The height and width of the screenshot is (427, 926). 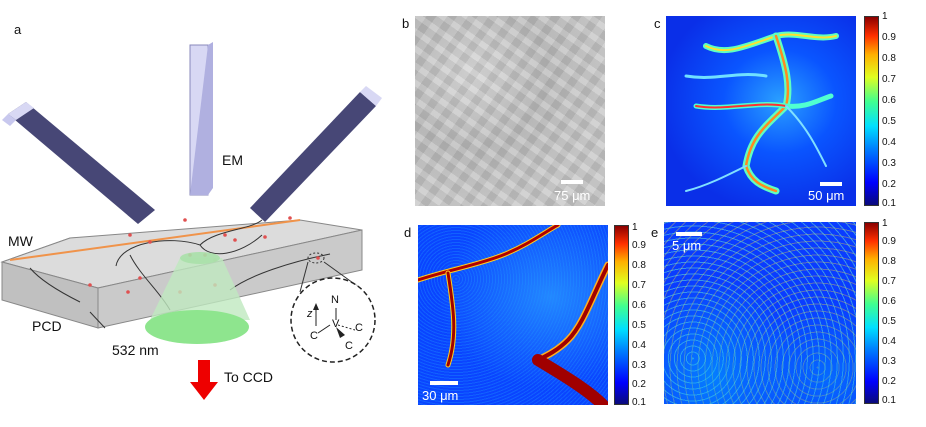 I want to click on laser-beam, so click(x=197, y=298).